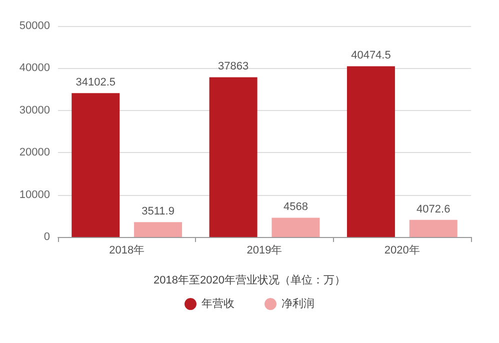 Image resolution: width=499 pixels, height=343 pixels. What do you see at coordinates (96, 82) in the screenshot?
I see `data-label: 34102.5` at bounding box center [96, 82].